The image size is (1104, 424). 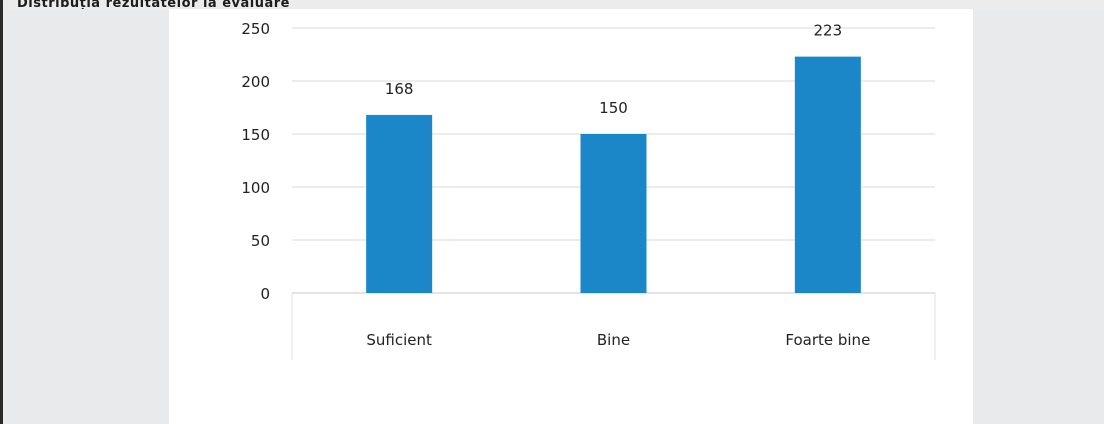 What do you see at coordinates (399, 203) in the screenshot?
I see `bar-suficient` at bounding box center [399, 203].